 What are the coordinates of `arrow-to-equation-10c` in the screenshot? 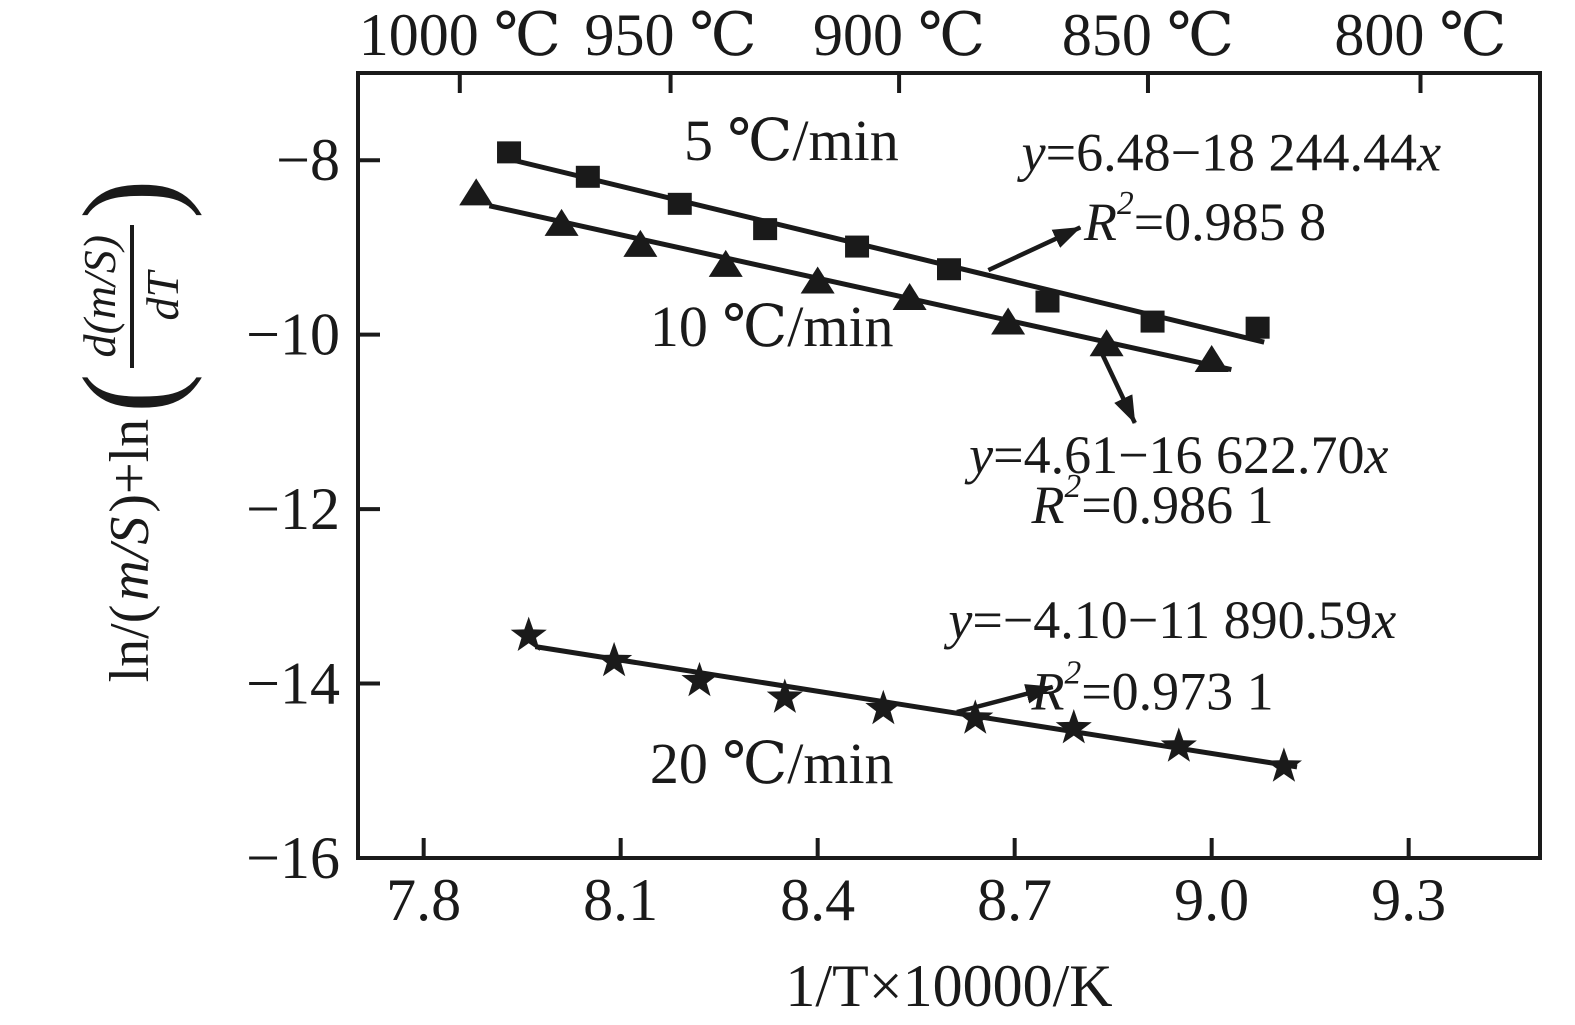 It's located at (1118, 389).